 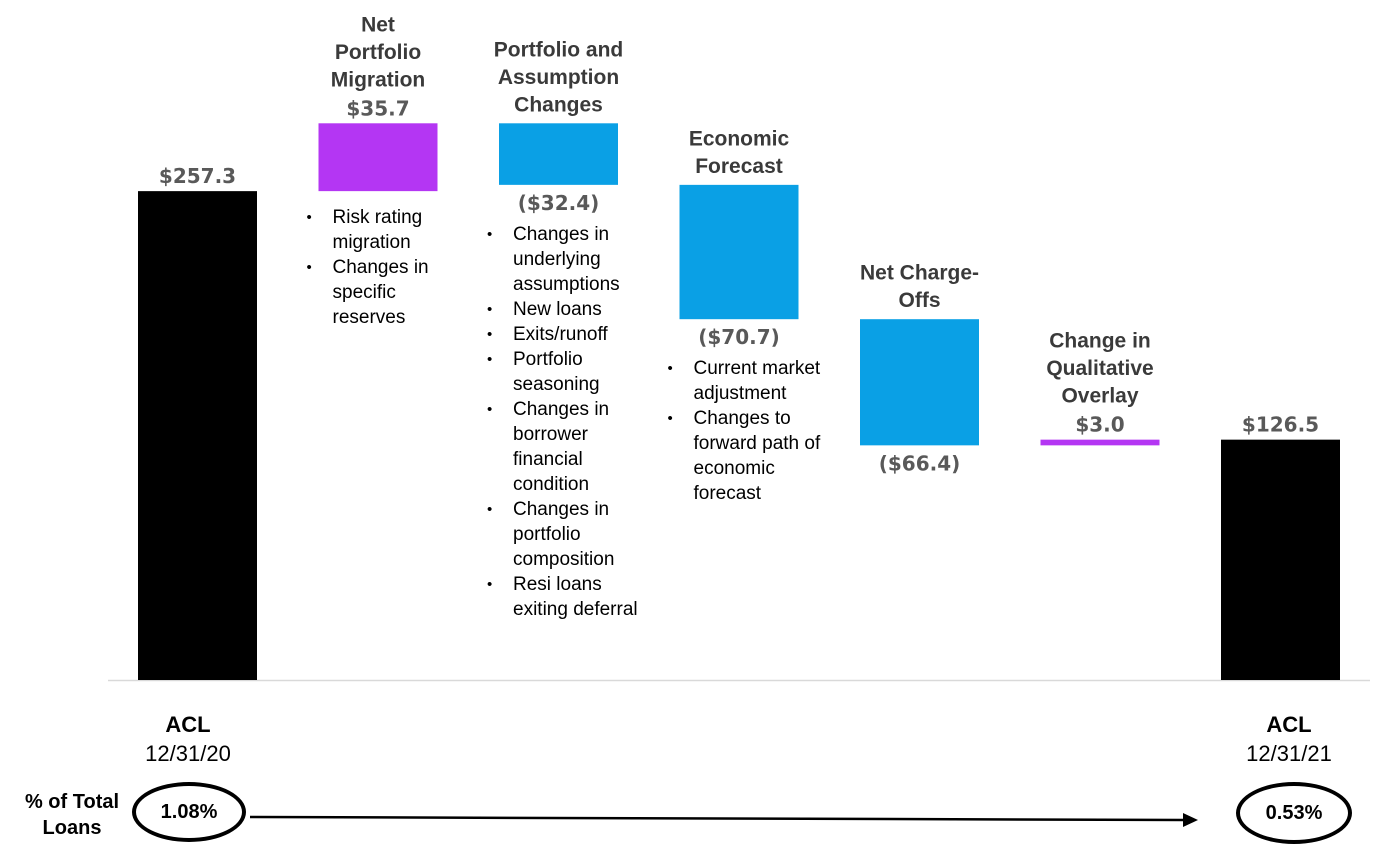 What do you see at coordinates (564, 534) in the screenshot?
I see `bullet-item: Changes in portfolio composition` at bounding box center [564, 534].